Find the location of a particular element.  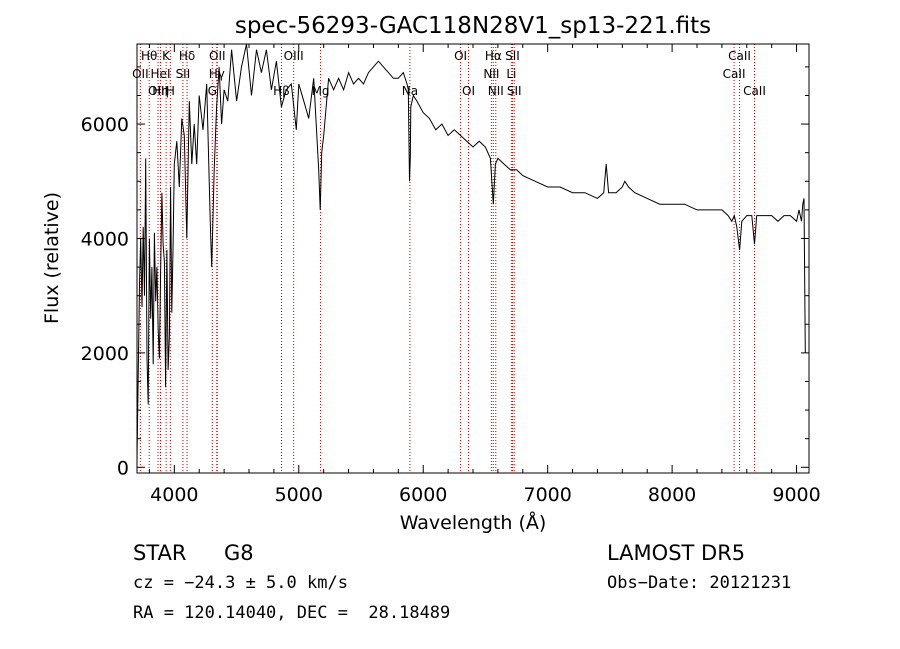

redshift-cz: cz = −24.3 ± 5.0 km/s is located at coordinates (240, 583).